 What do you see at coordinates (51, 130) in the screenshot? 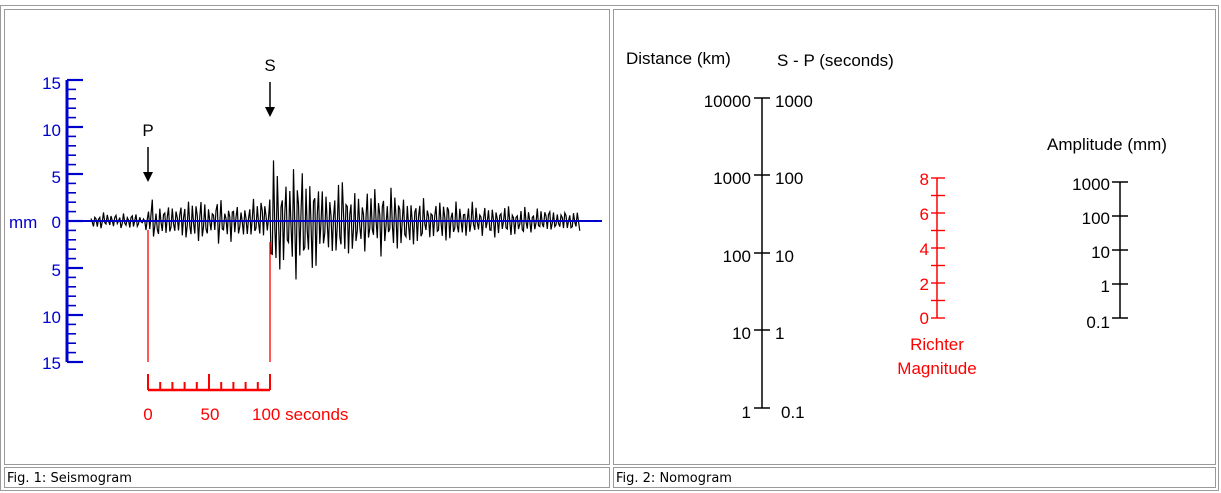
I see `y-label-up-1: 10` at bounding box center [51, 130].